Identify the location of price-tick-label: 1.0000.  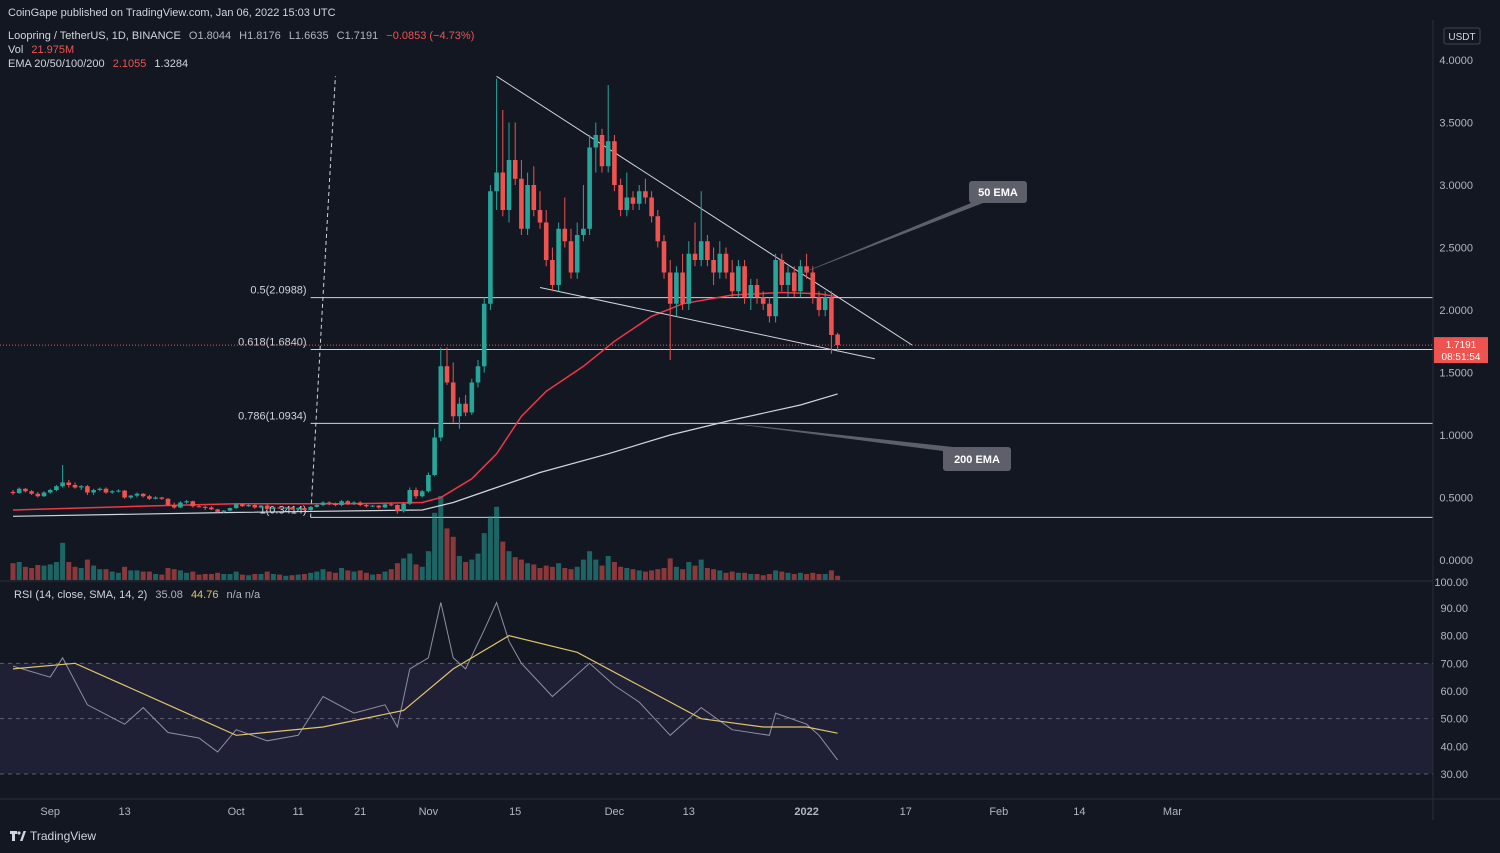
(1456, 436).